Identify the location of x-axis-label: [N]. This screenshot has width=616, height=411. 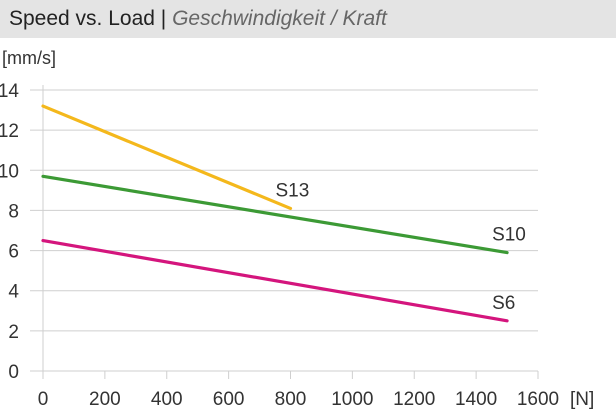
(582, 399).